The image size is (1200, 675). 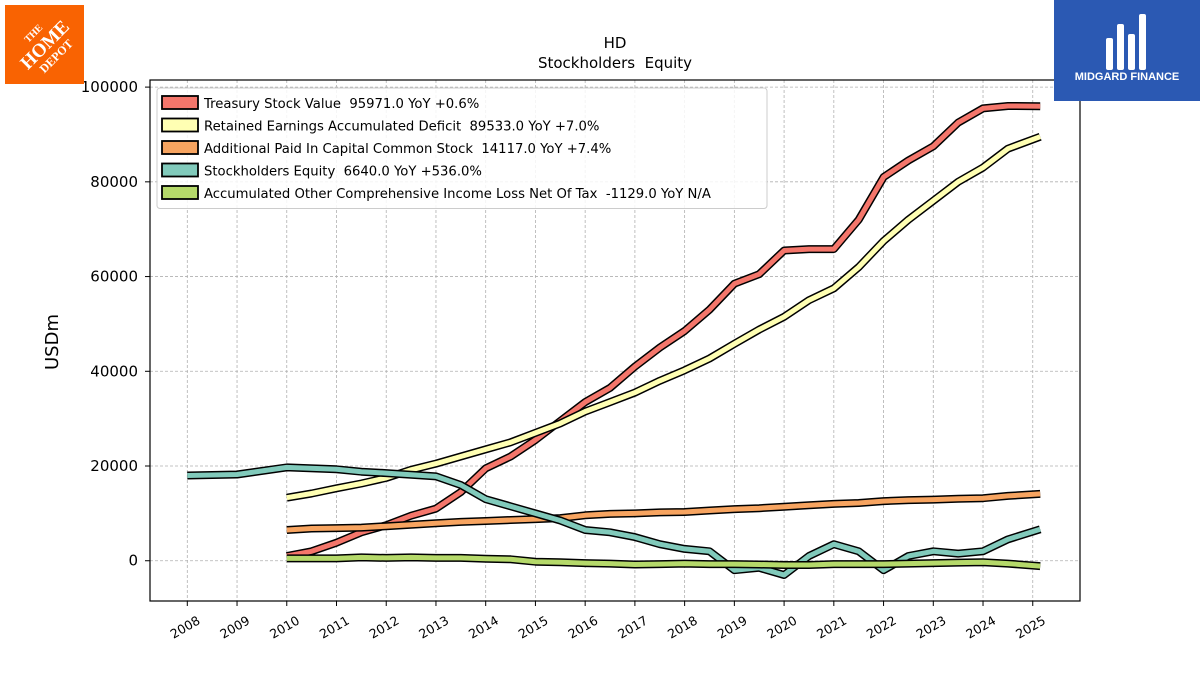 What do you see at coordinates (343, 172) in the screenshot?
I see `legend-label: Stockholders Equity 6640.0 YoY +536.0%` at bounding box center [343, 172].